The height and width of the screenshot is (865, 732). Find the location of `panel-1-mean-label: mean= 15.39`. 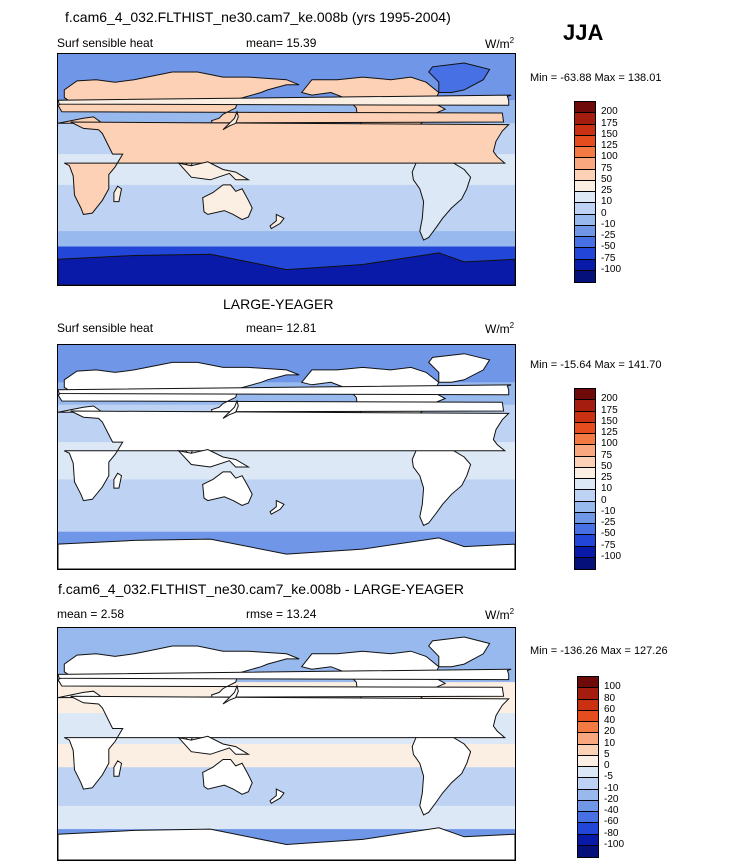

panel-1-mean-label: mean= 15.39 is located at coordinates (281, 43).